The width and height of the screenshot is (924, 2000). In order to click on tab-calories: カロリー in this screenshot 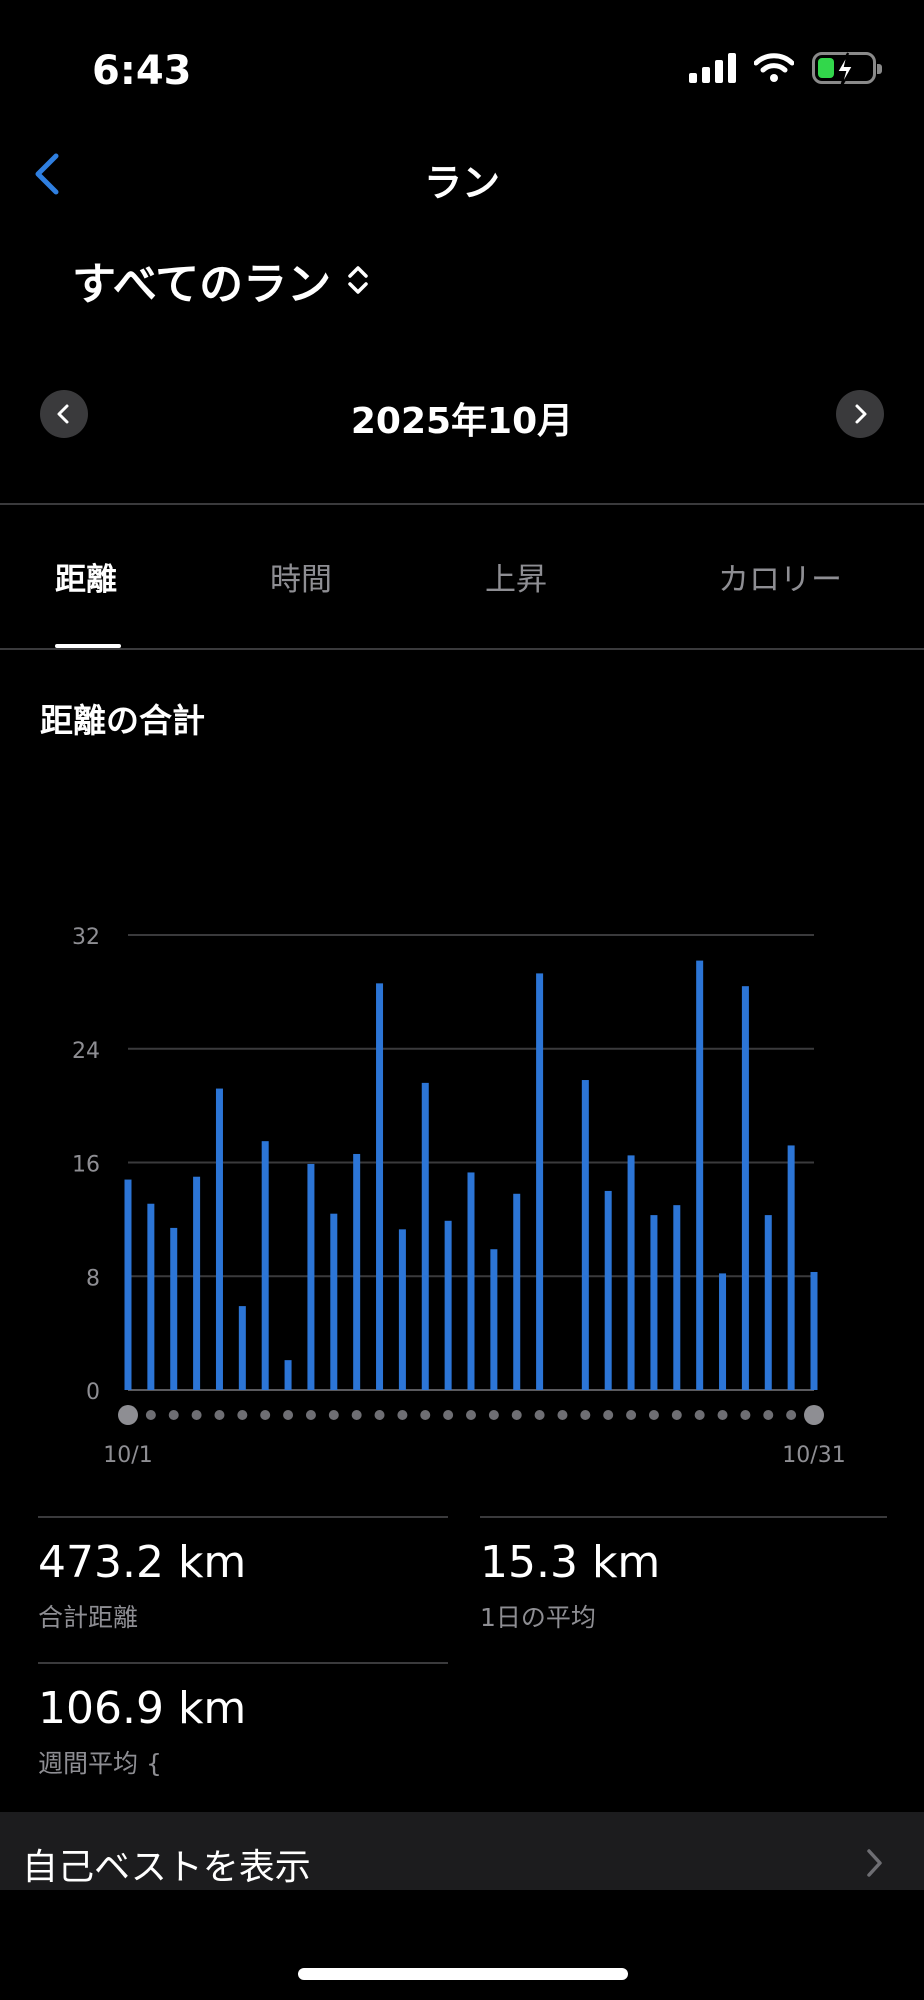, I will do `click(780, 580)`.